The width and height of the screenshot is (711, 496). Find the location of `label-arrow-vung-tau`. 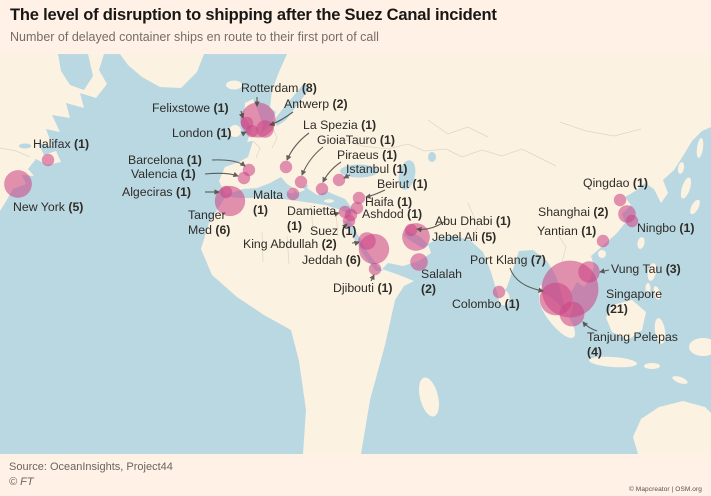

label-arrow-vung-tau is located at coordinates (604, 271).